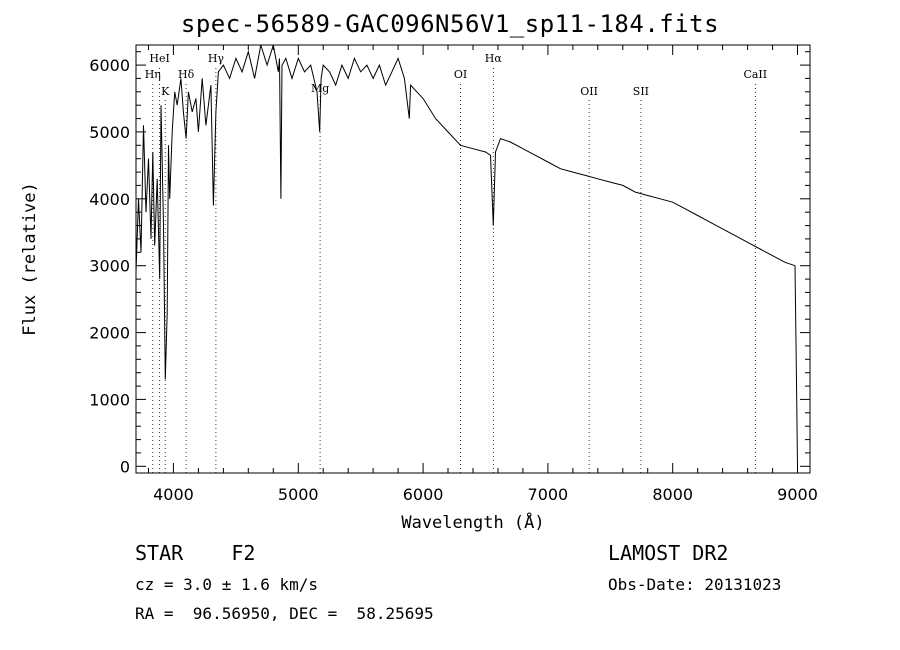  Describe the element at coordinates (423, 494) in the screenshot. I see `x-tick-label: 6000` at that location.